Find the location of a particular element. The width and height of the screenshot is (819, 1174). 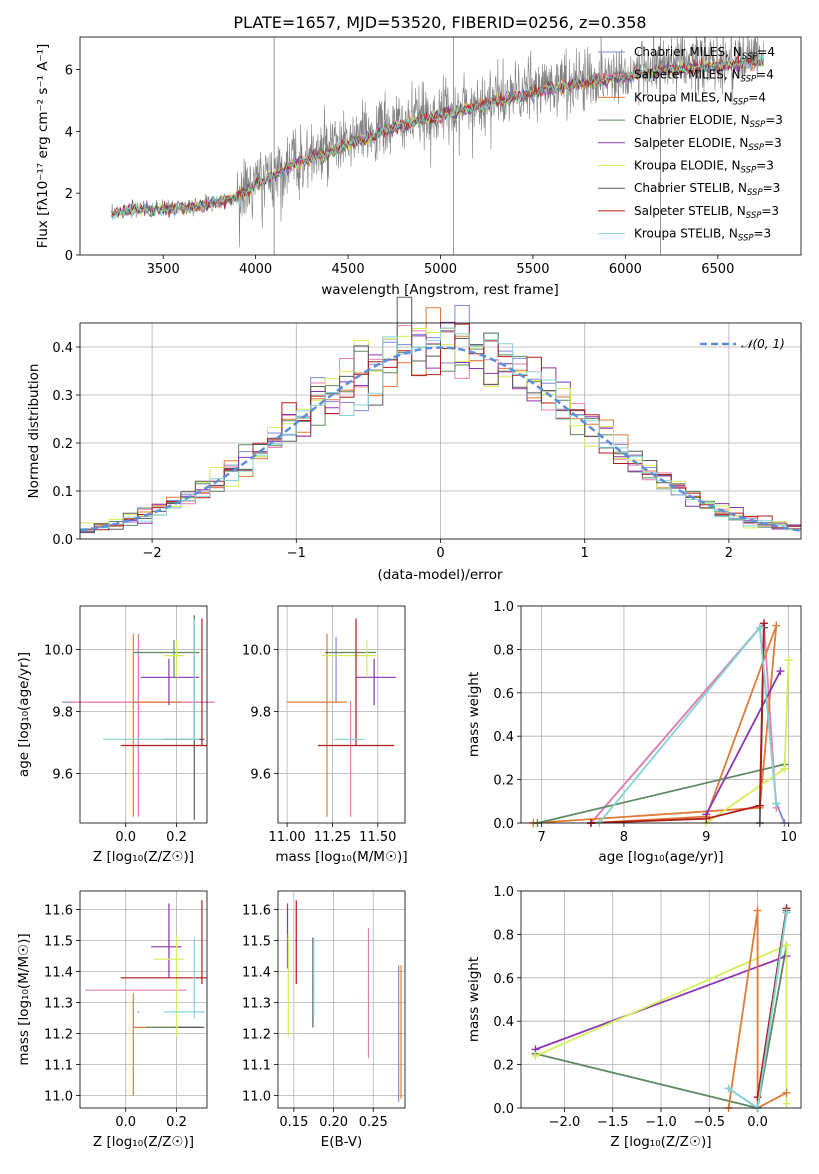

x-tick-label: −1.5 is located at coordinates (613, 1122).